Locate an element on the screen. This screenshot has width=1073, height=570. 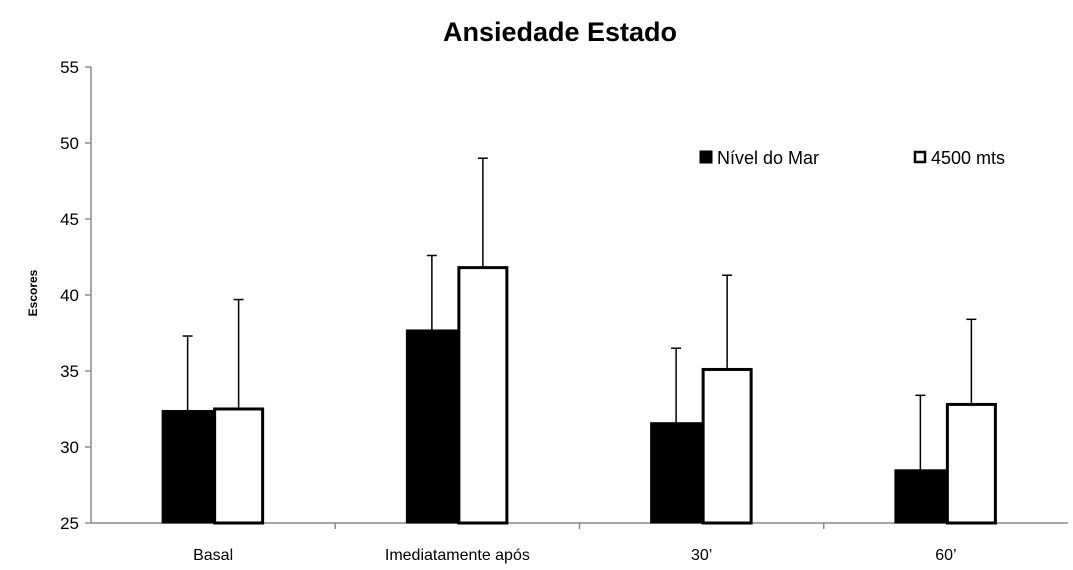
y-tick-label: 30 is located at coordinates (69, 447).